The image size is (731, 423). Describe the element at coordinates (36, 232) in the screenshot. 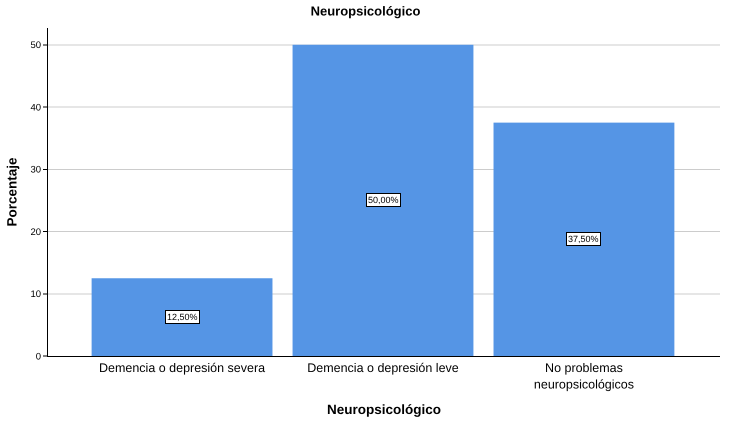

I see `y-tick-label: 20` at that location.